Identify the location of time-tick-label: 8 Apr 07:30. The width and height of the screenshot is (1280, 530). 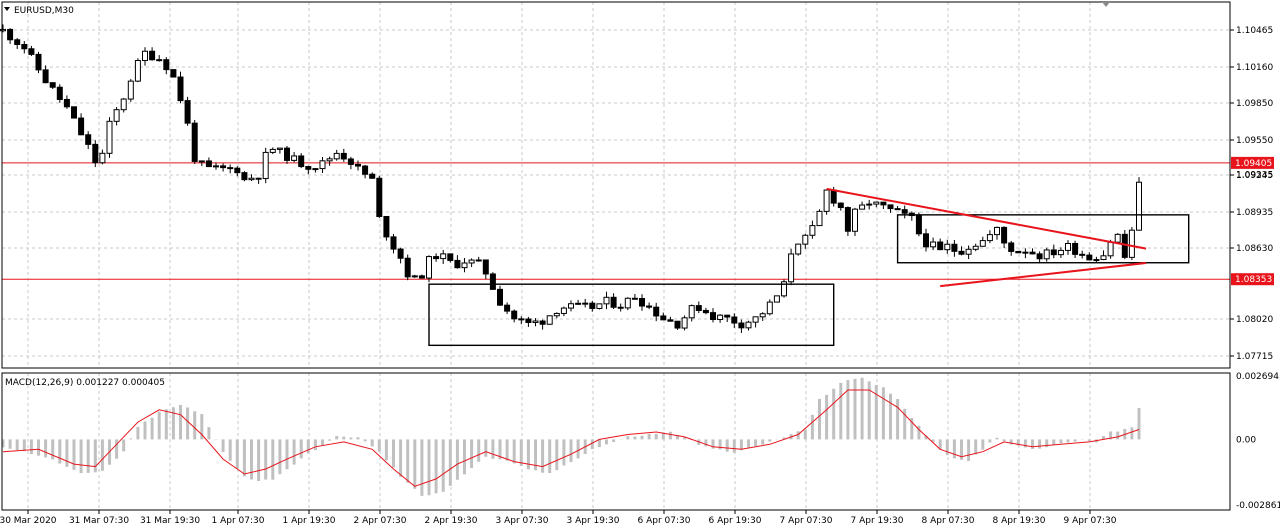
(948, 521).